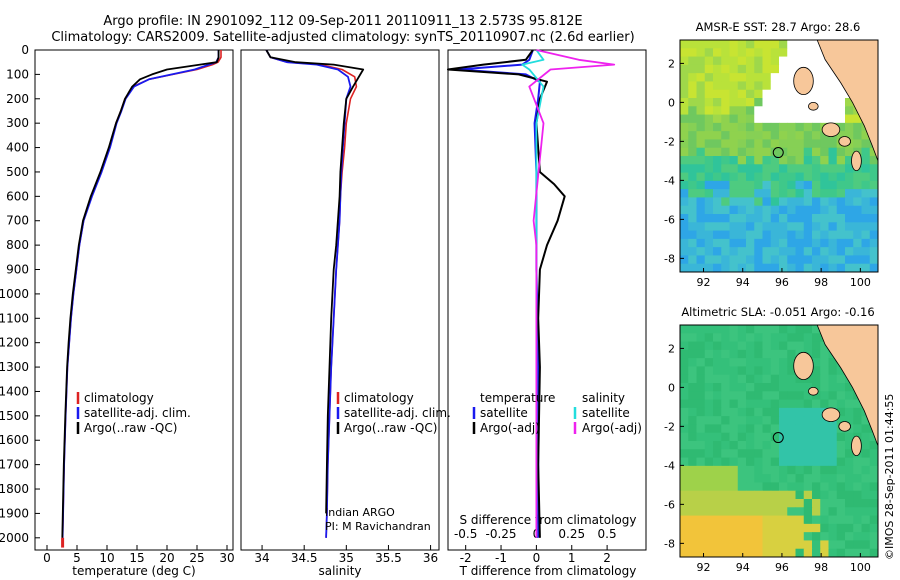  I want to click on diff-xlabel-top: S difference from climatology, so click(548, 520).